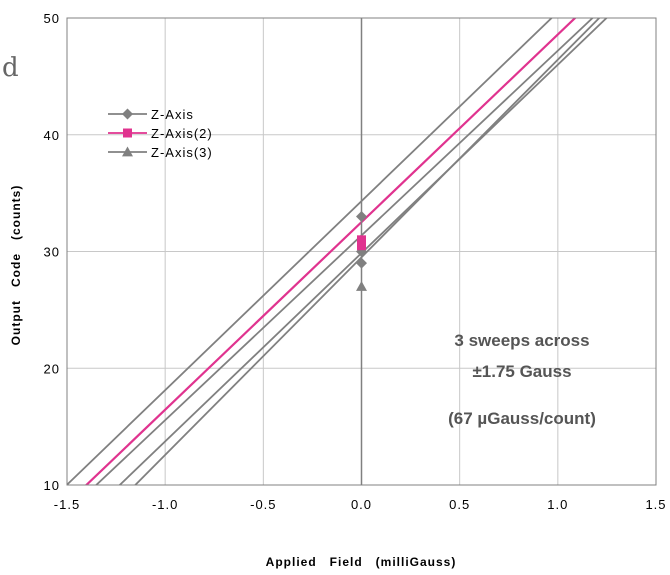  Describe the element at coordinates (52, 368) in the screenshot. I see `y-tick-label: 20` at that location.